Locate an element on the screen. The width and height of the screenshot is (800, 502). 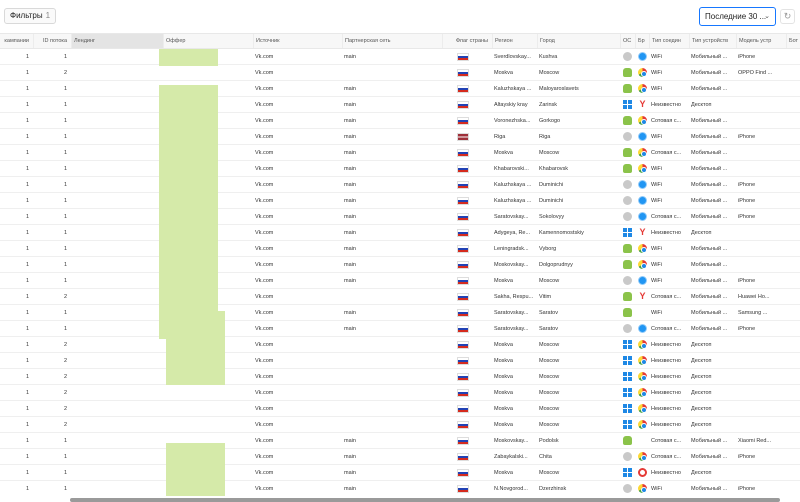
refresh-button: ↻ is located at coordinates (787, 16).